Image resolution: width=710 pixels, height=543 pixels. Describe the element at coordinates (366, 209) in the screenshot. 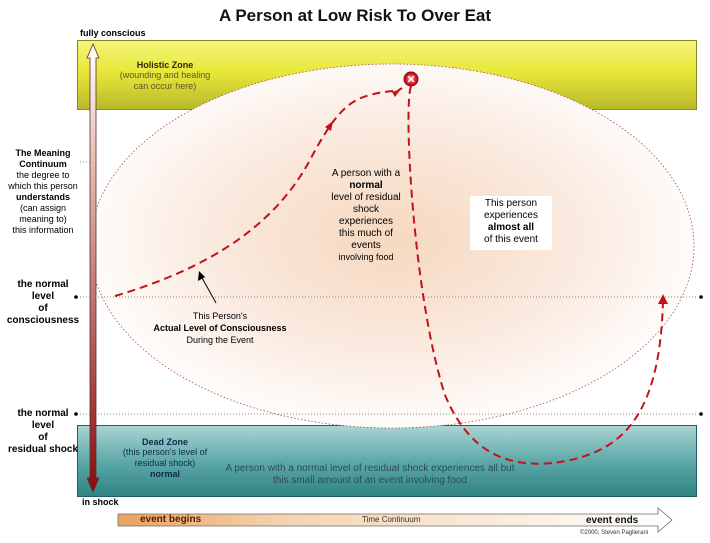

I see `middle-note-line-4: shock` at that location.